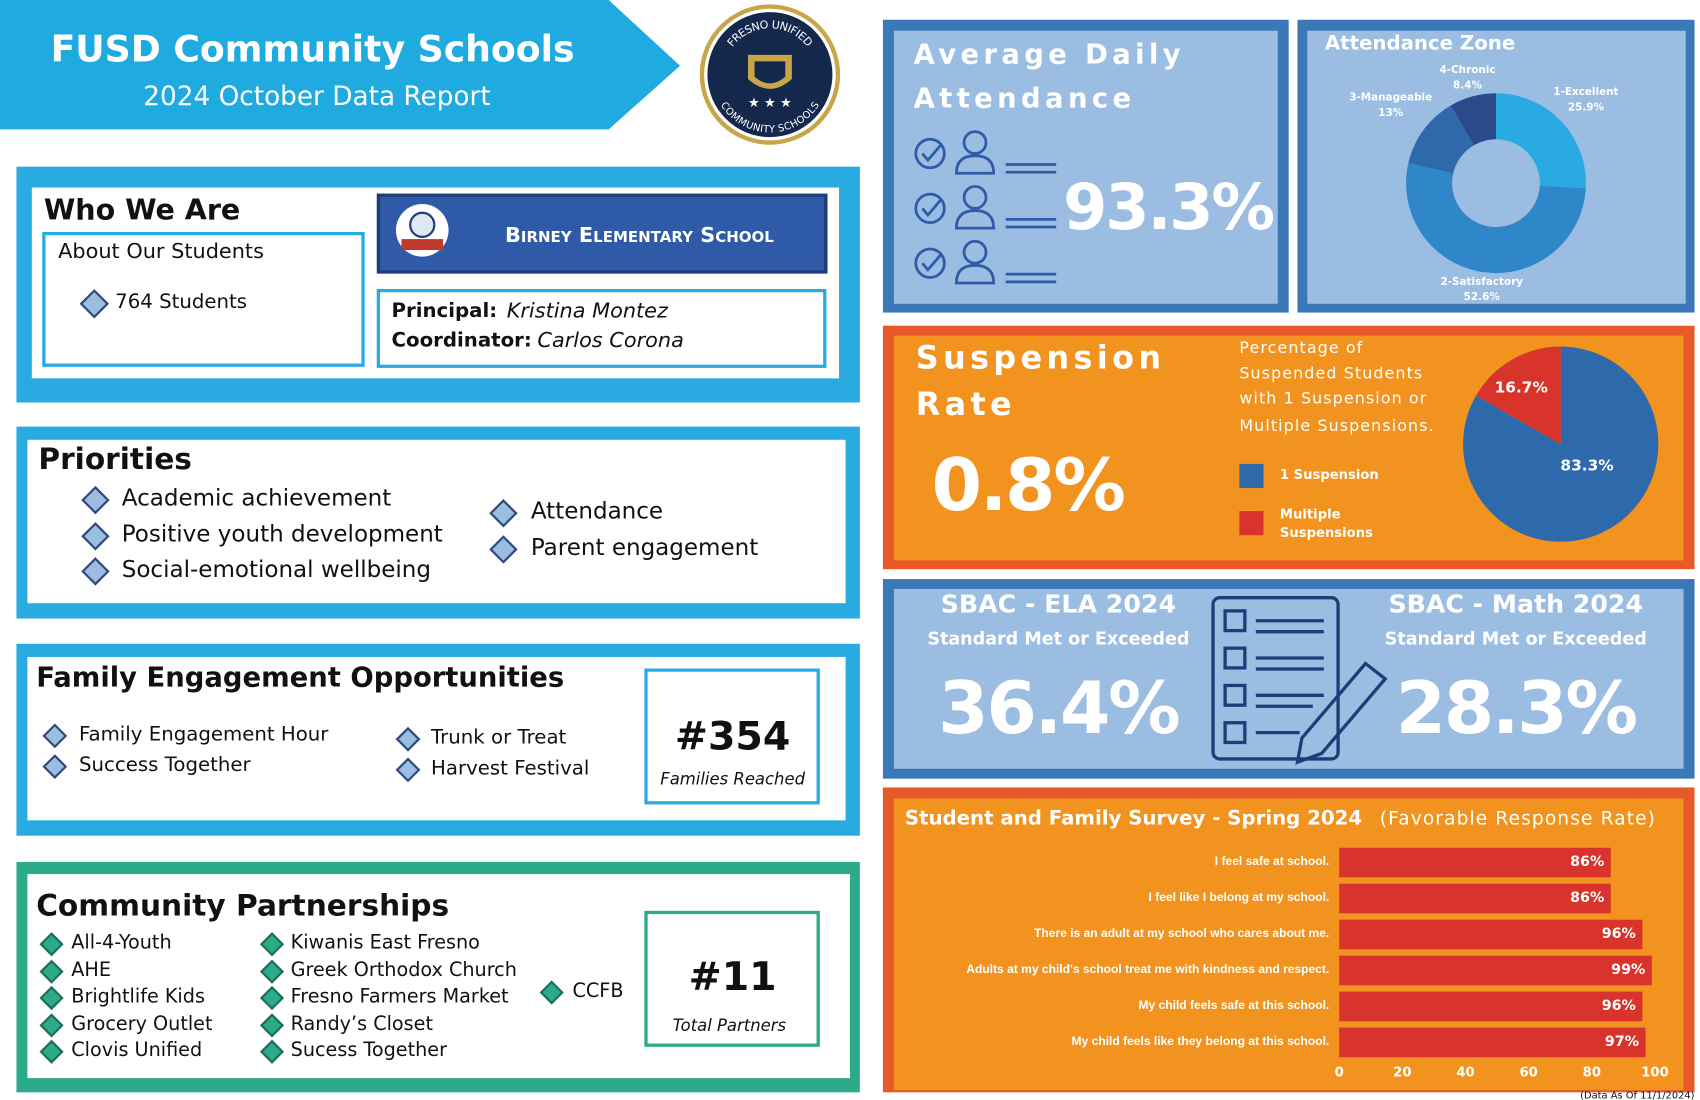 The width and height of the screenshot is (1700, 1100). I want to click on attendance-icons, so click(985, 207).